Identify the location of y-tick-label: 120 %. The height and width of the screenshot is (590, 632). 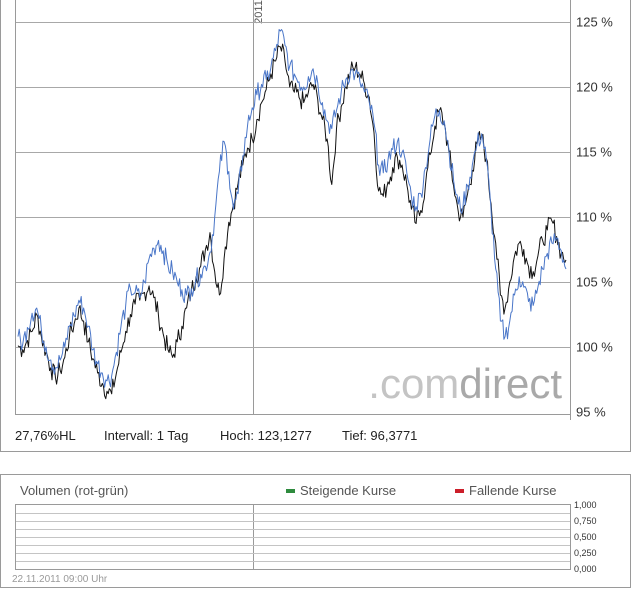
(594, 87).